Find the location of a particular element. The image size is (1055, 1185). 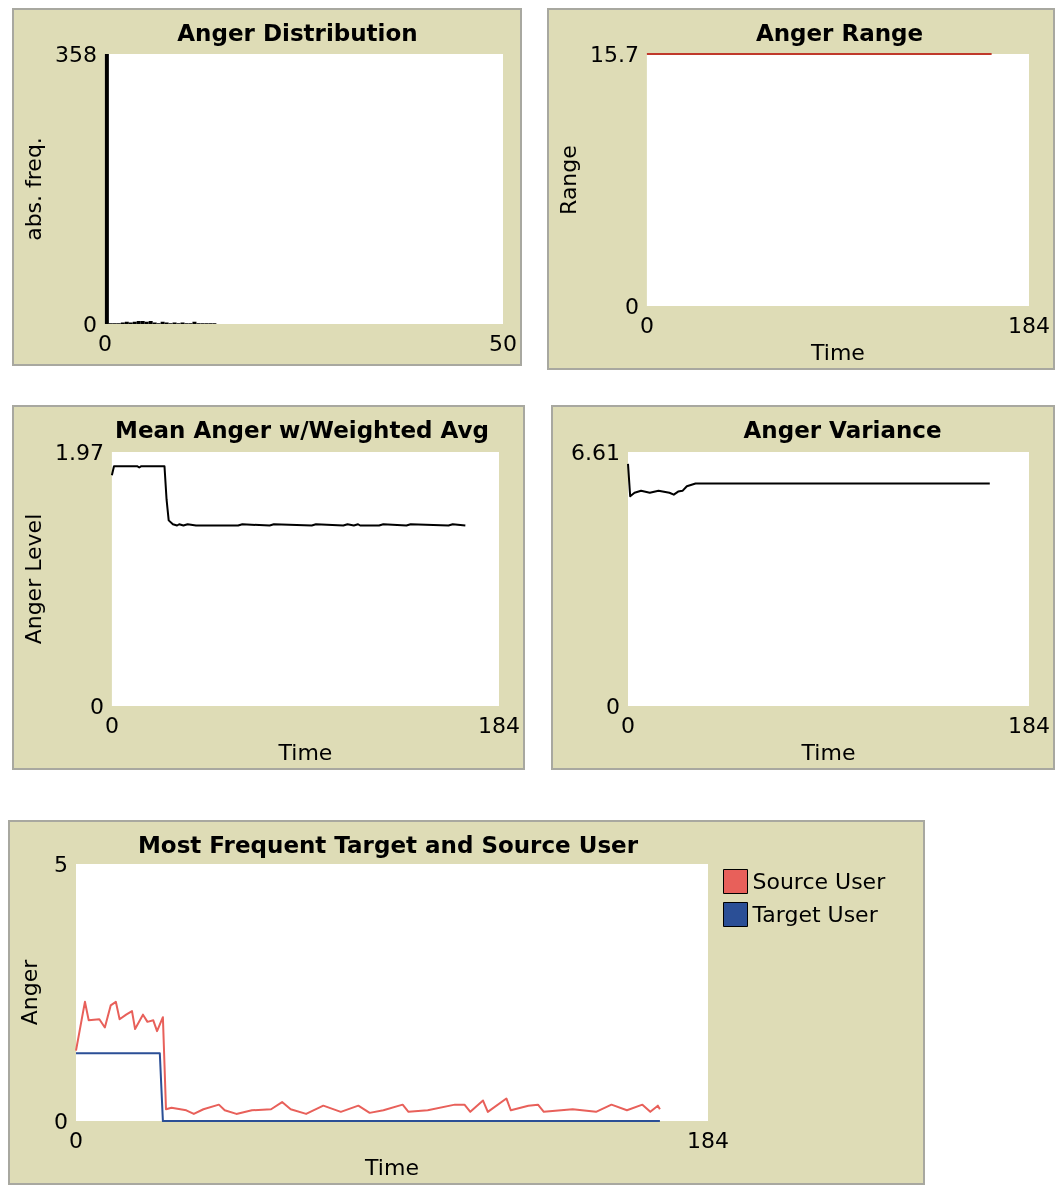

chart-title: Anger Variance is located at coordinates (842, 429).